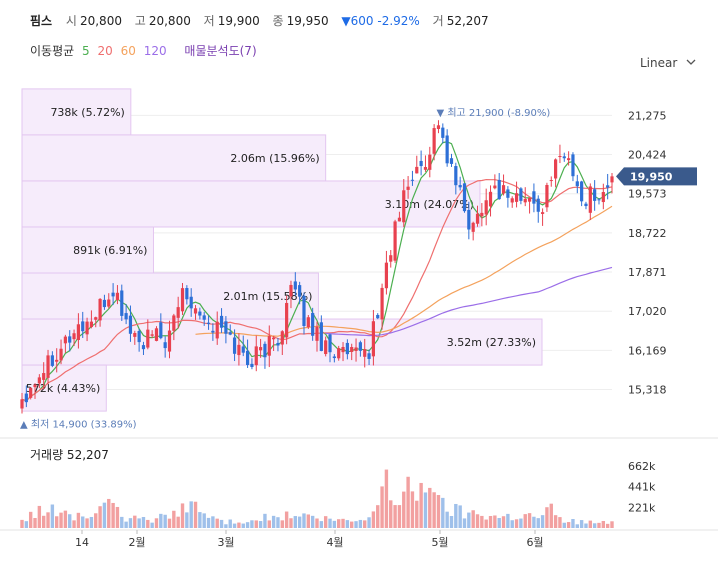  Describe the element at coordinates (651, 176) in the screenshot. I see `last-price-label: 19,950` at that location.